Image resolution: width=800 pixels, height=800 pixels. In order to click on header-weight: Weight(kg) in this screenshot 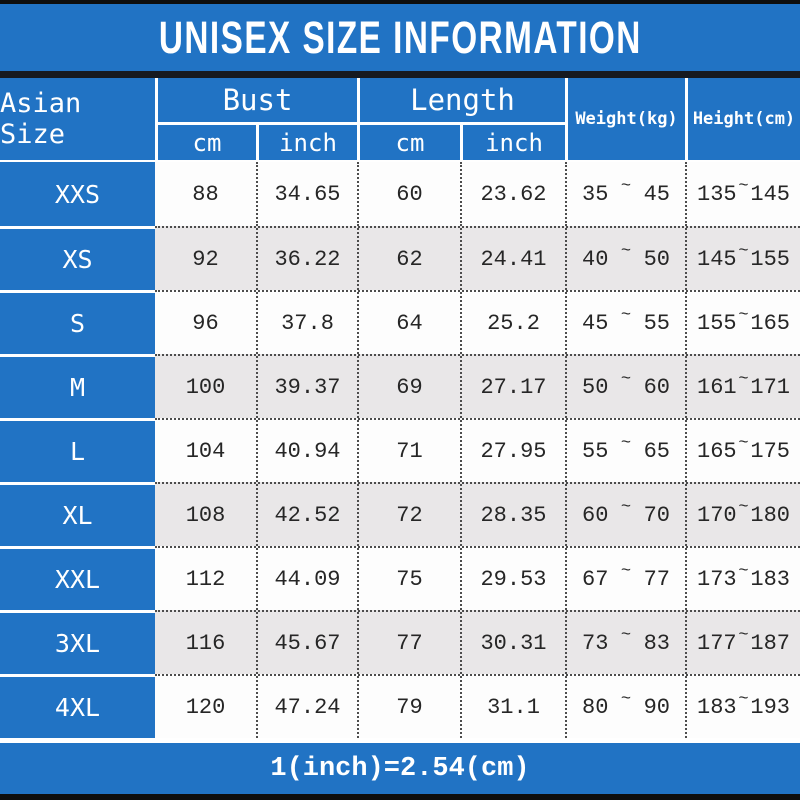, I will do `click(625, 119)`.